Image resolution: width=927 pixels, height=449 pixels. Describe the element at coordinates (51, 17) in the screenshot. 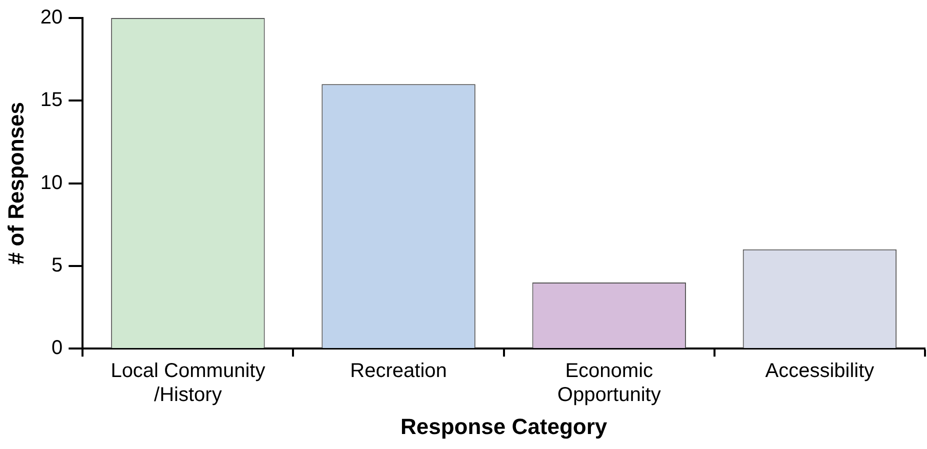

I see `y-tick-label: 20` at that location.